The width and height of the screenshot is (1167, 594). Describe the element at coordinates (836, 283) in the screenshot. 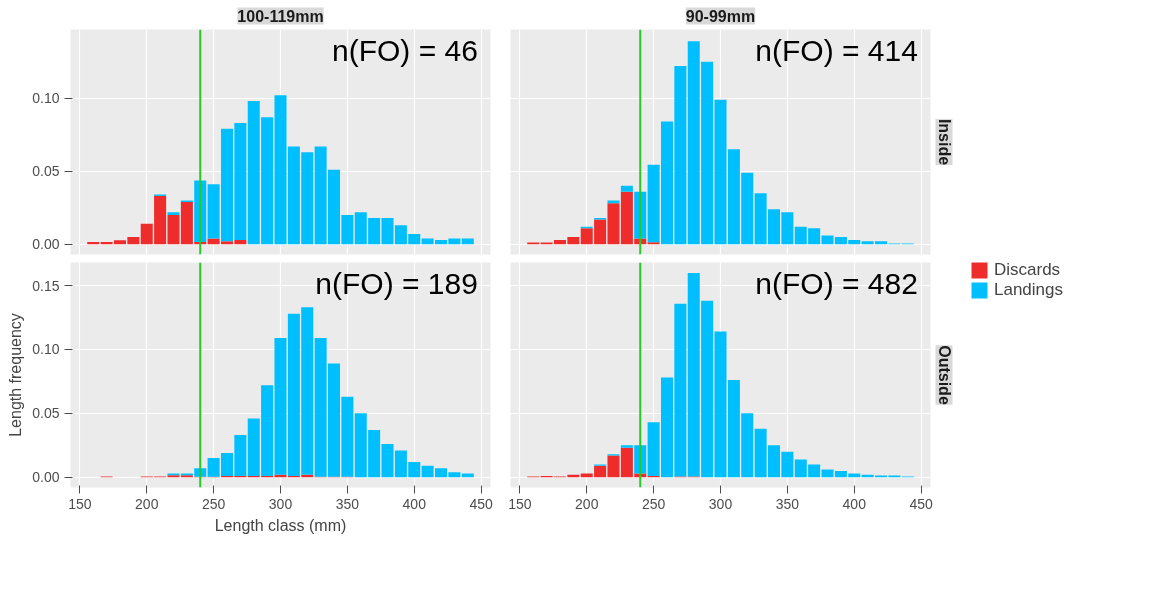

I see `annotation: n(FO) = 482` at that location.